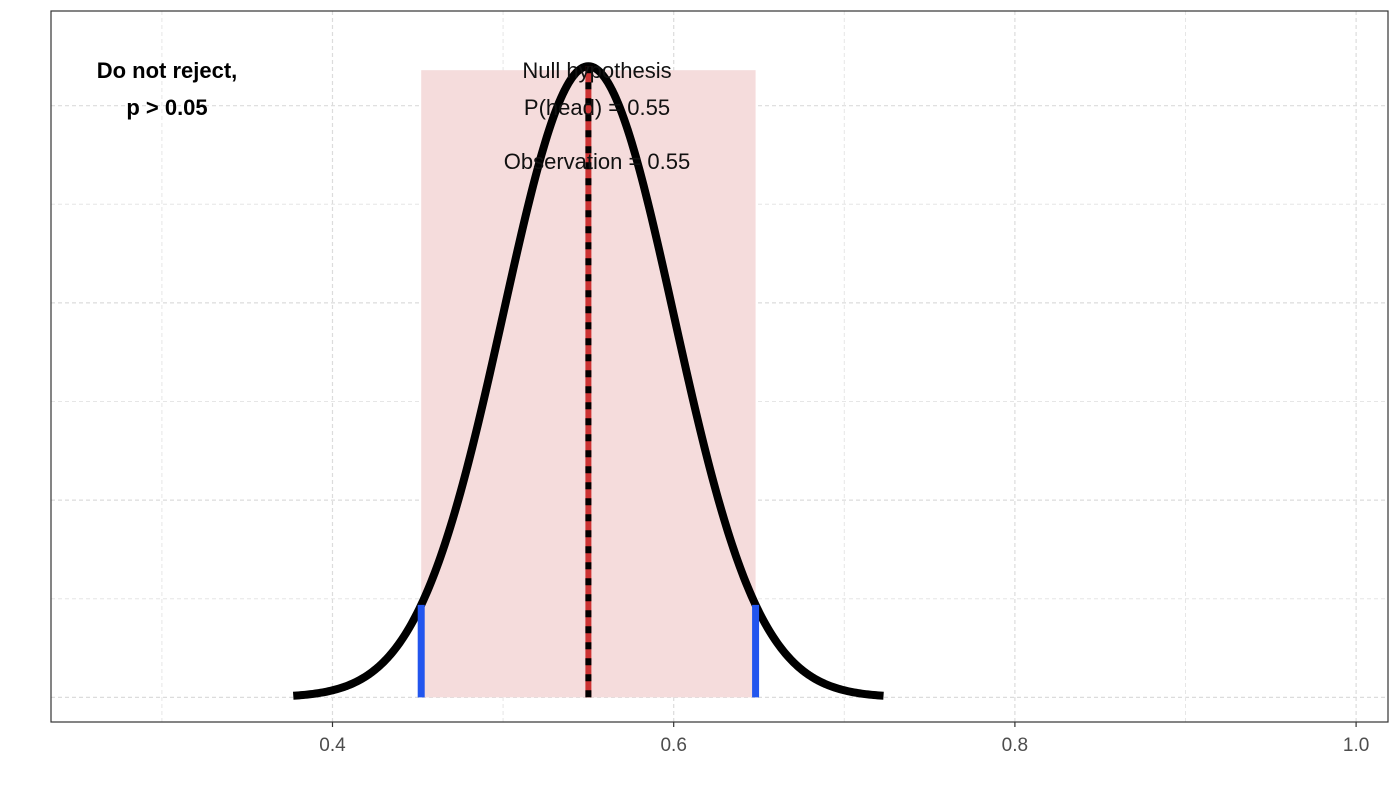 This screenshot has width=1398, height=798. I want to click on x-tick-label: 0.6, so click(673, 745).